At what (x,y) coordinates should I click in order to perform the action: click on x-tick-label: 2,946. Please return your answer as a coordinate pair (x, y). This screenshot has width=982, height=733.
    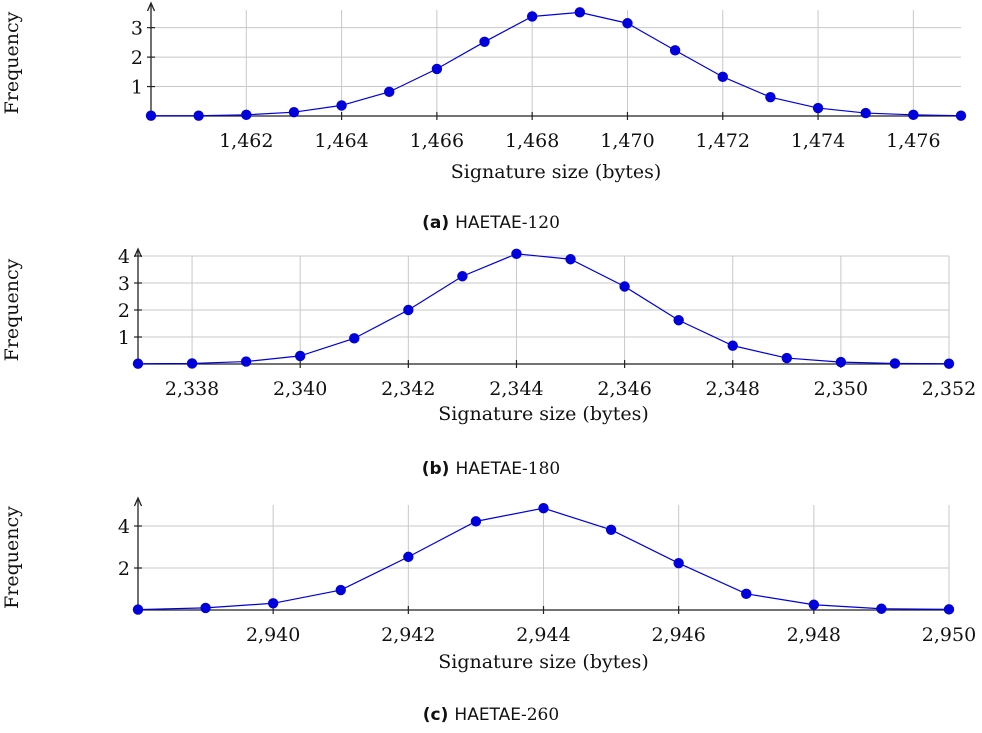
    Looking at the image, I should click on (678, 635).